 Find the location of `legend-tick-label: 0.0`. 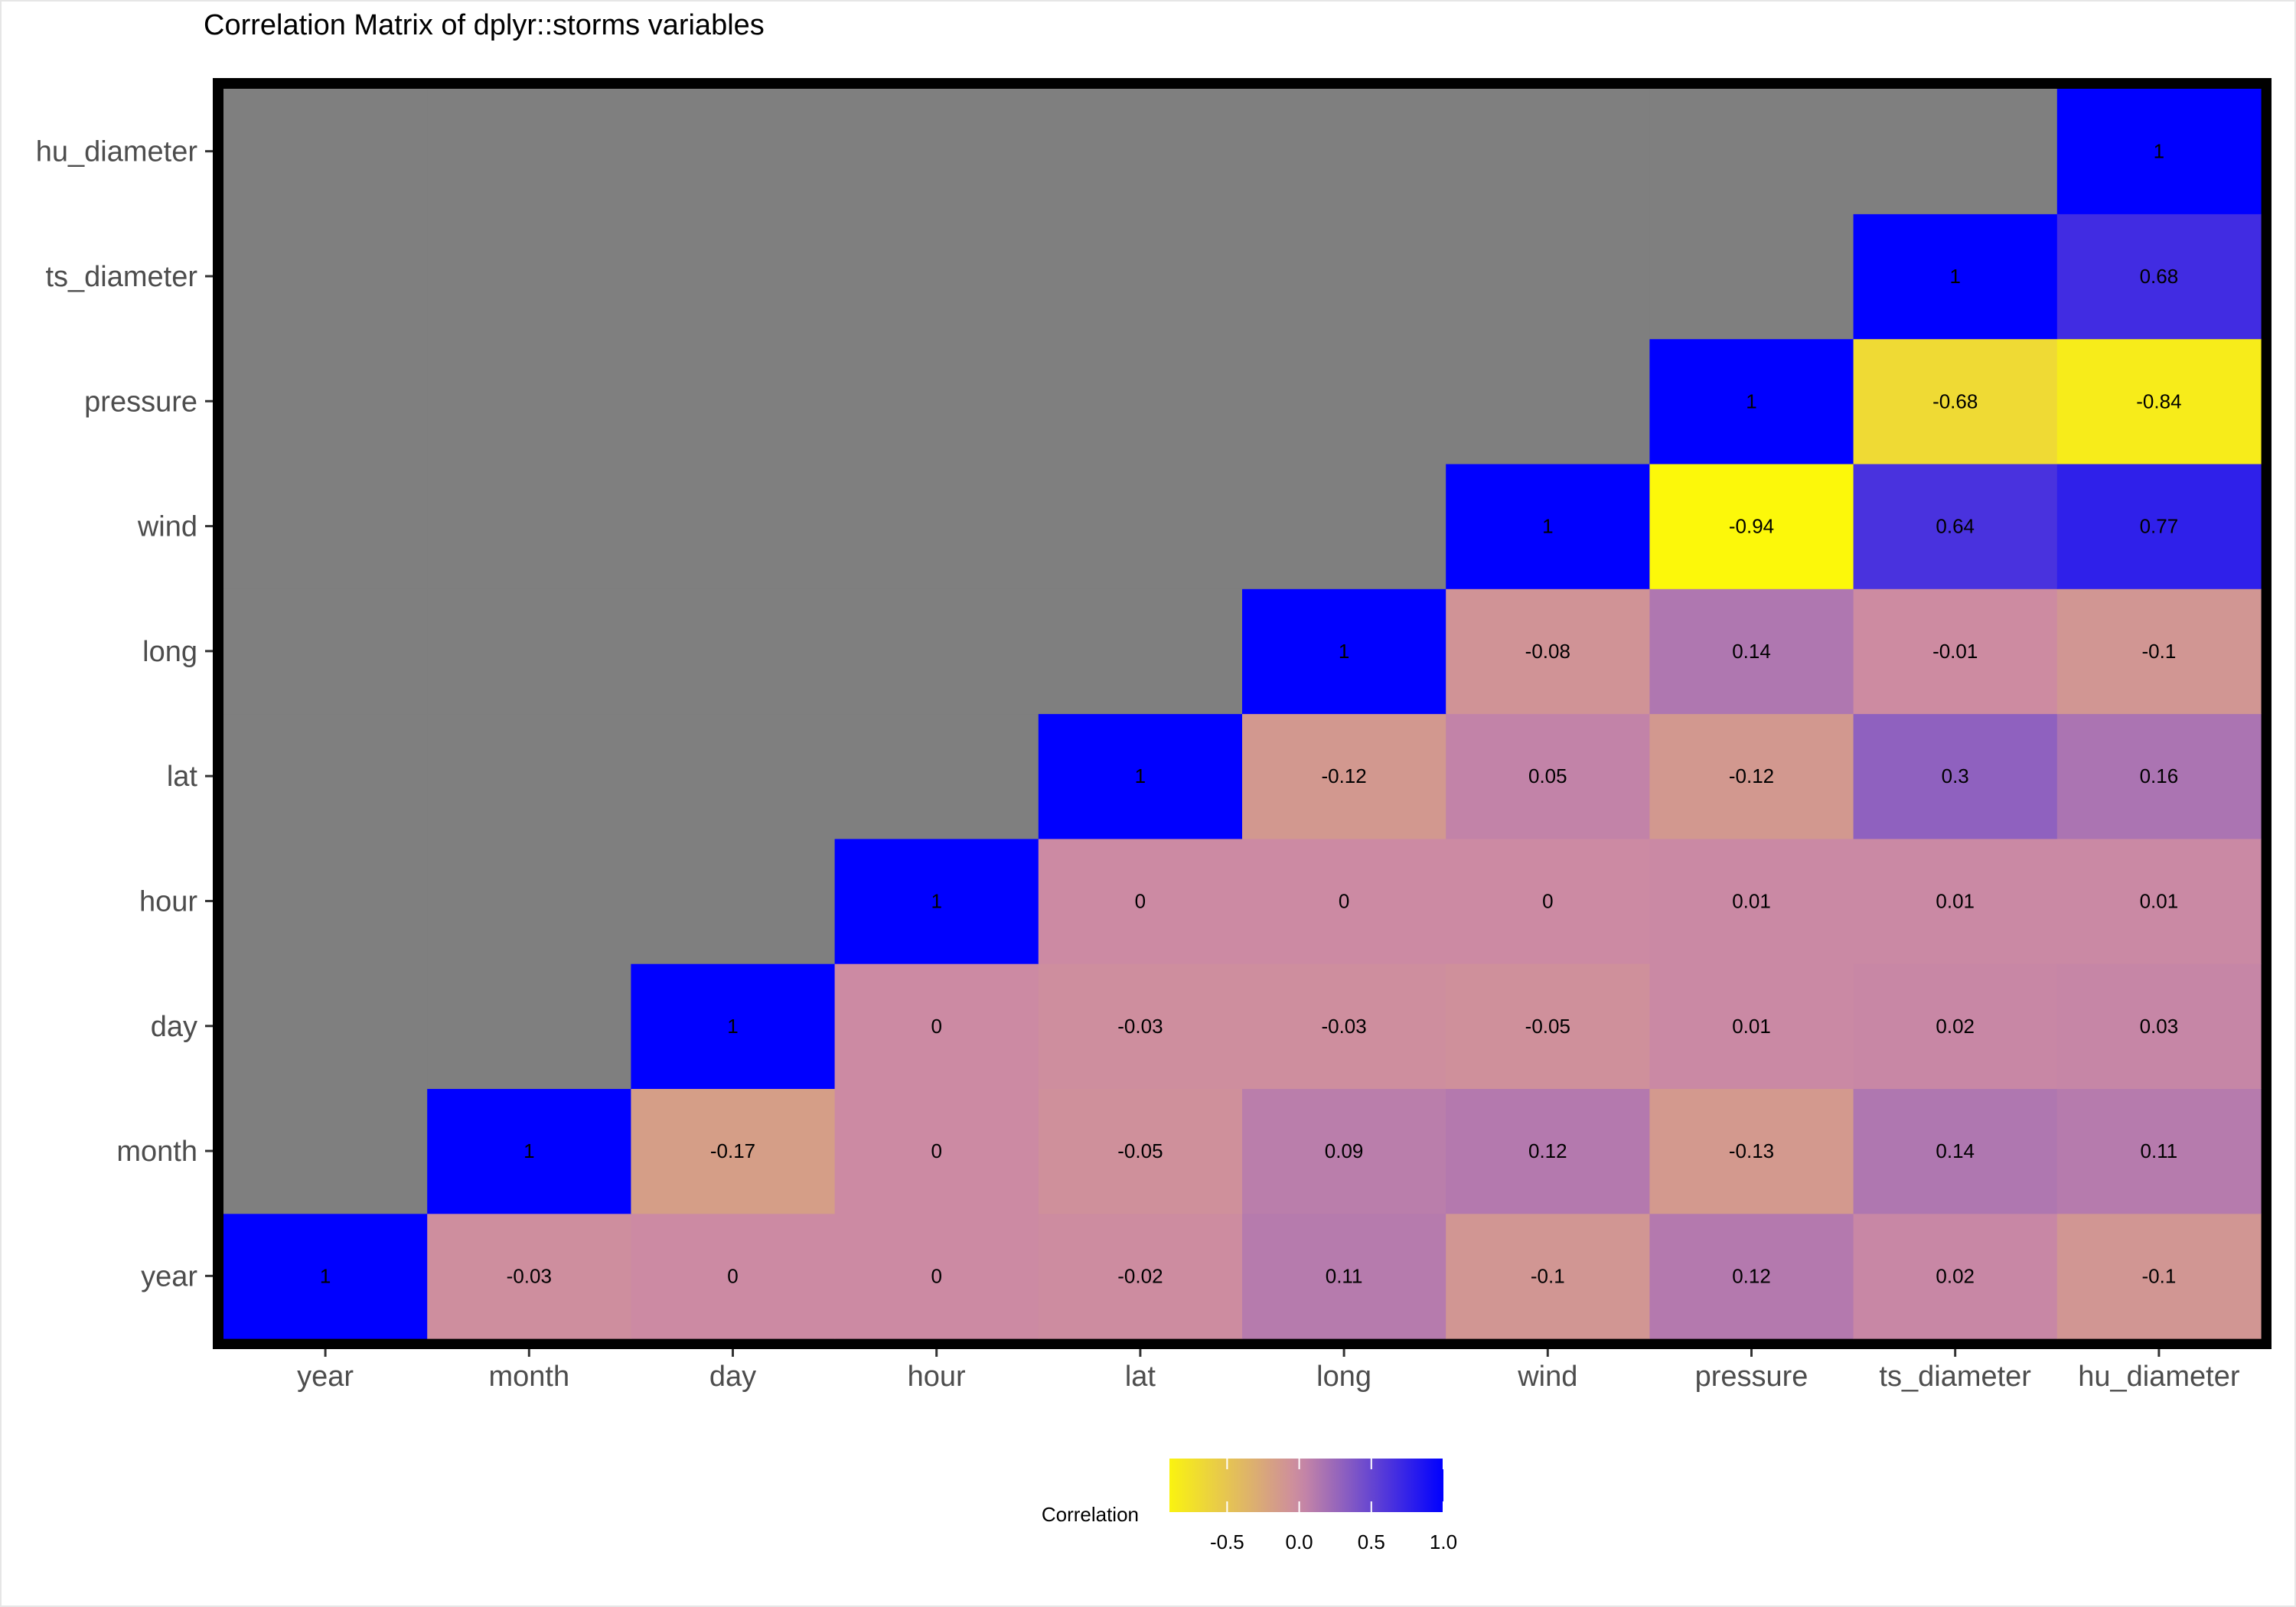

legend-tick-label: 0.0 is located at coordinates (1299, 1541).